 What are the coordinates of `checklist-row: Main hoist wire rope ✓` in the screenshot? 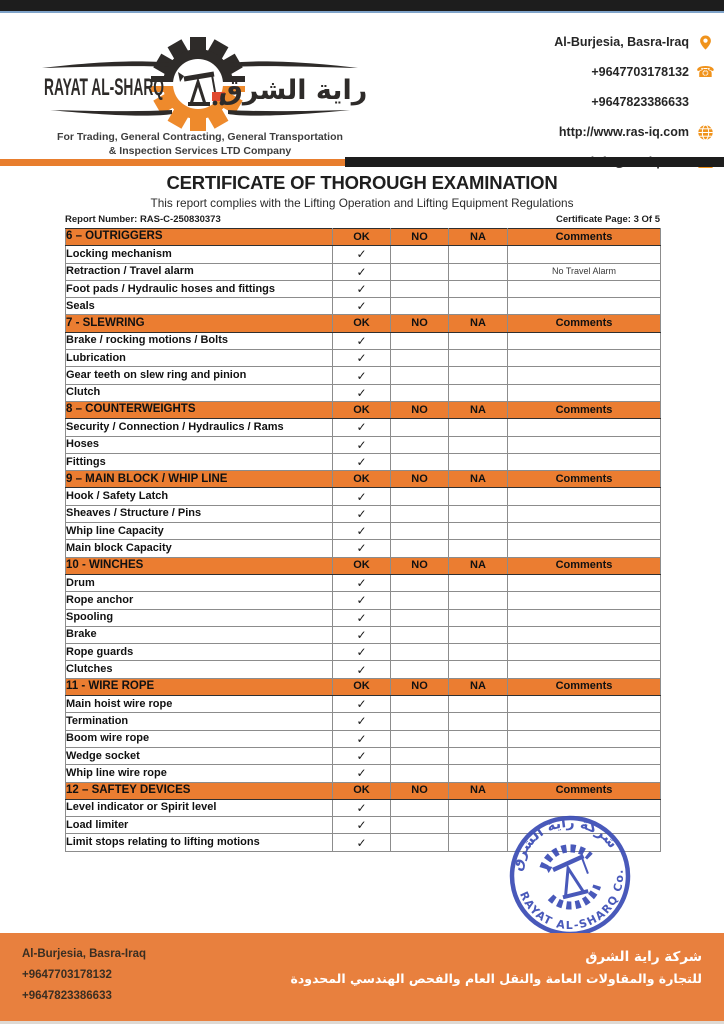 It's located at (363, 704).